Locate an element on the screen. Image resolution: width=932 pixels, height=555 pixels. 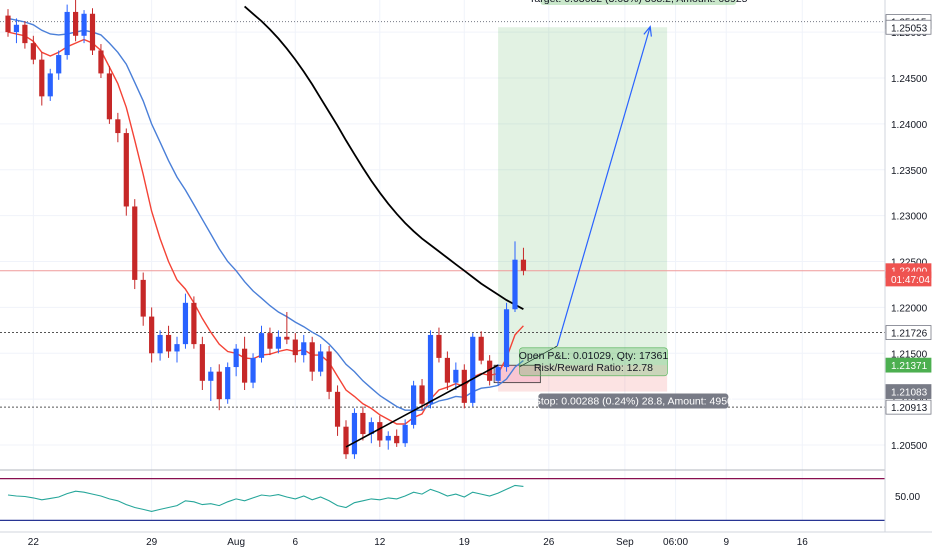
position-stop-text: Stop: 0.00288 (0.24%) 28.8, Amount: 4950 is located at coordinates (633, 402).